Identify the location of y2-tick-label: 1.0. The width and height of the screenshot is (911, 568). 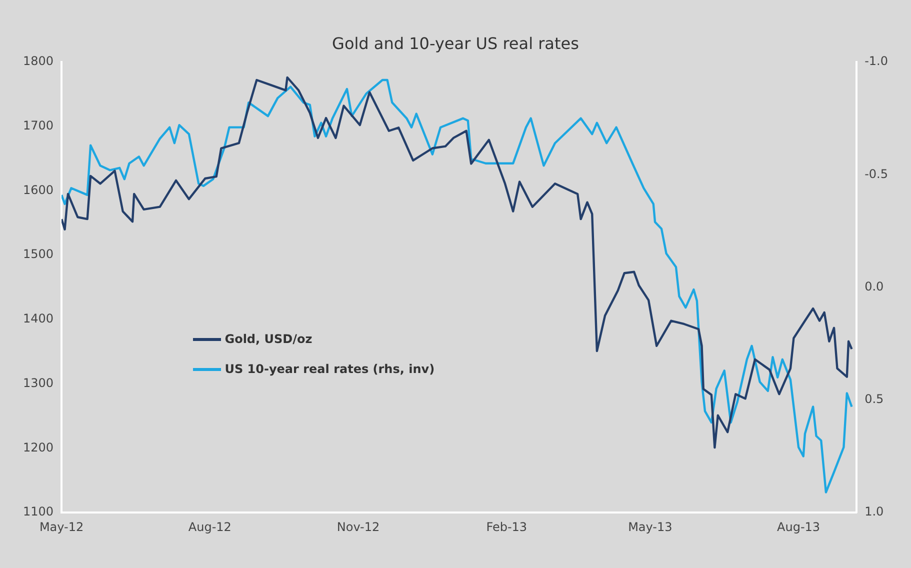
(874, 511).